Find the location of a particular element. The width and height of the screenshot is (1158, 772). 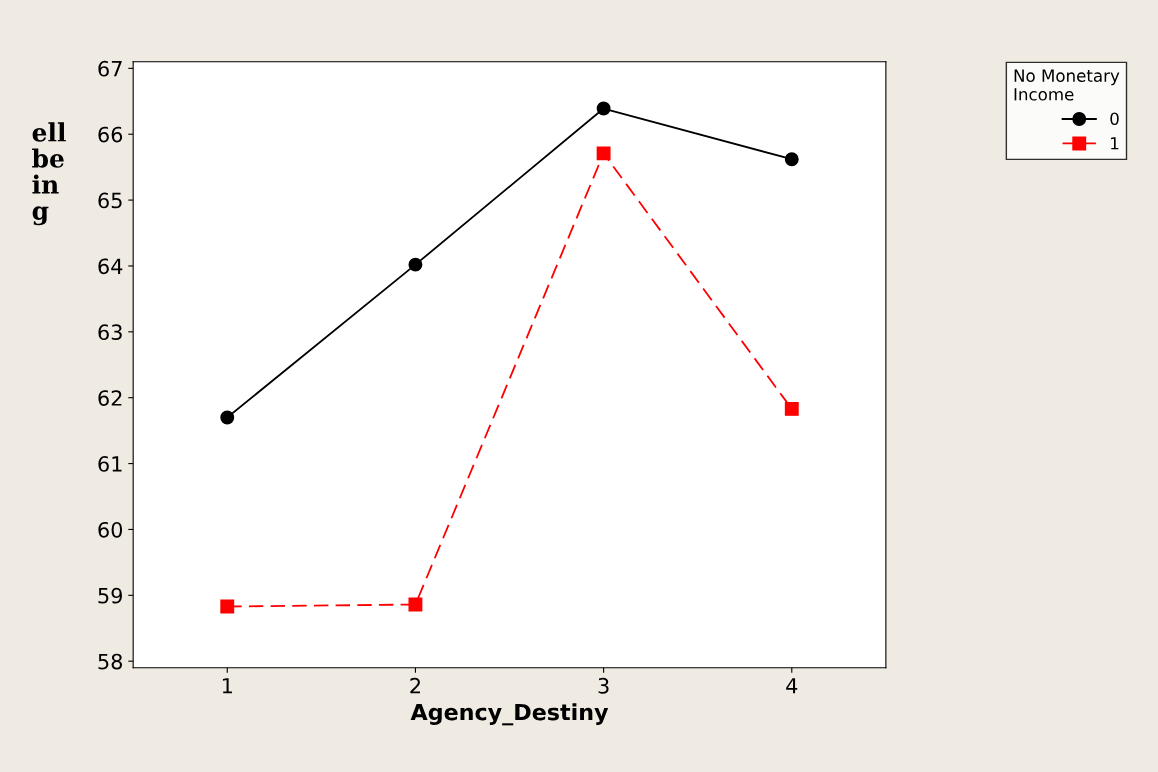

y-tick-label: 67 is located at coordinates (110, 68).